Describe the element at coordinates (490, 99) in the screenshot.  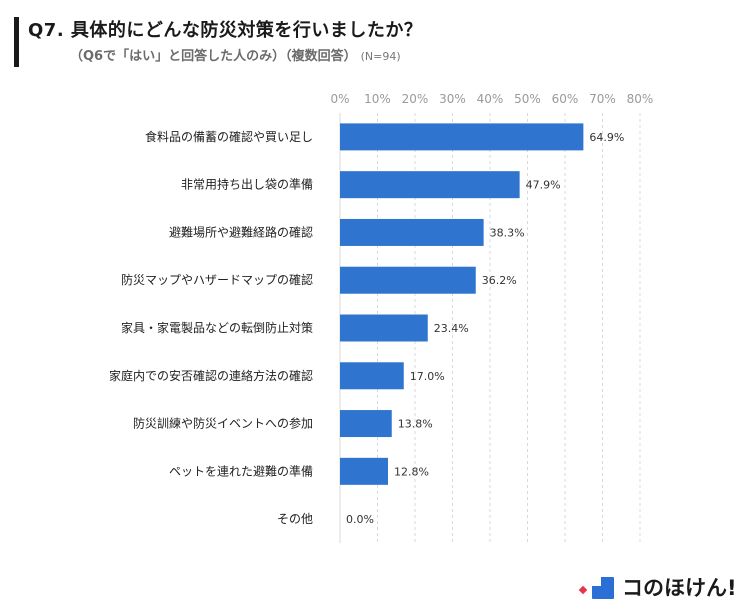
I see `x-tick-label: 40%` at that location.